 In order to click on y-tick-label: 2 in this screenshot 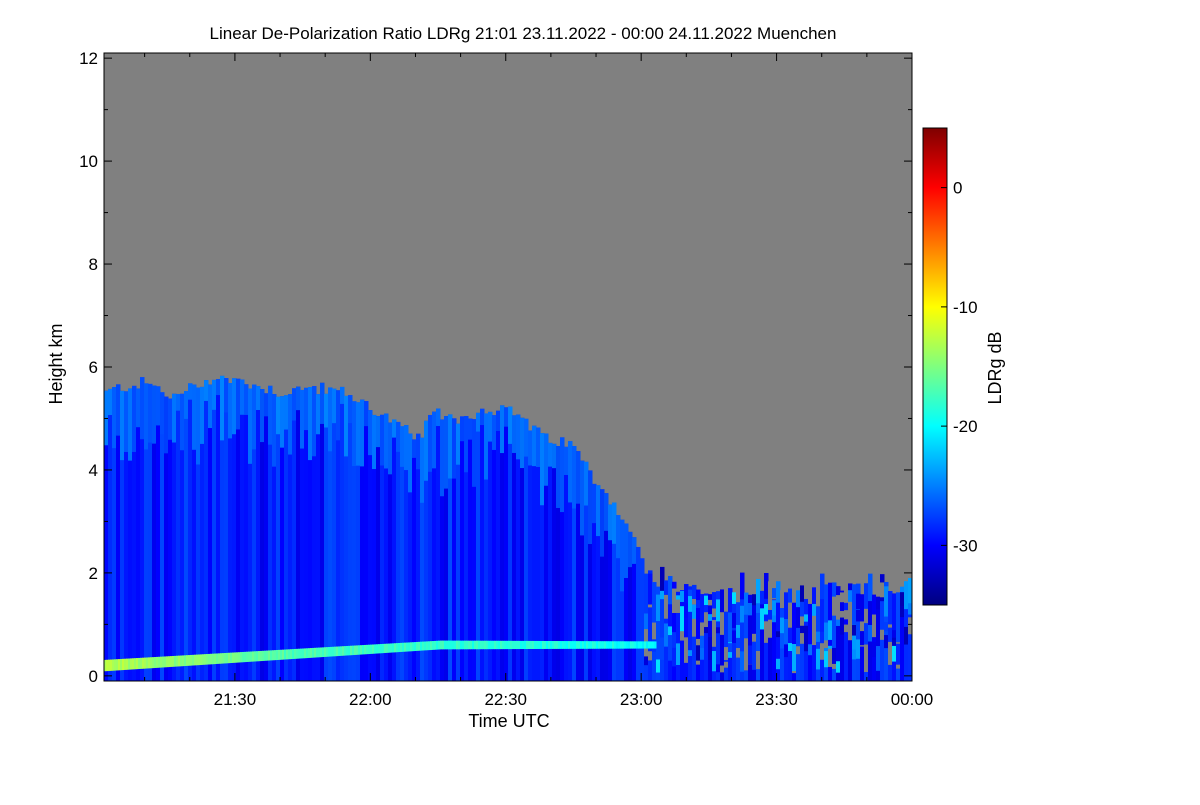, I will do `click(93, 573)`.